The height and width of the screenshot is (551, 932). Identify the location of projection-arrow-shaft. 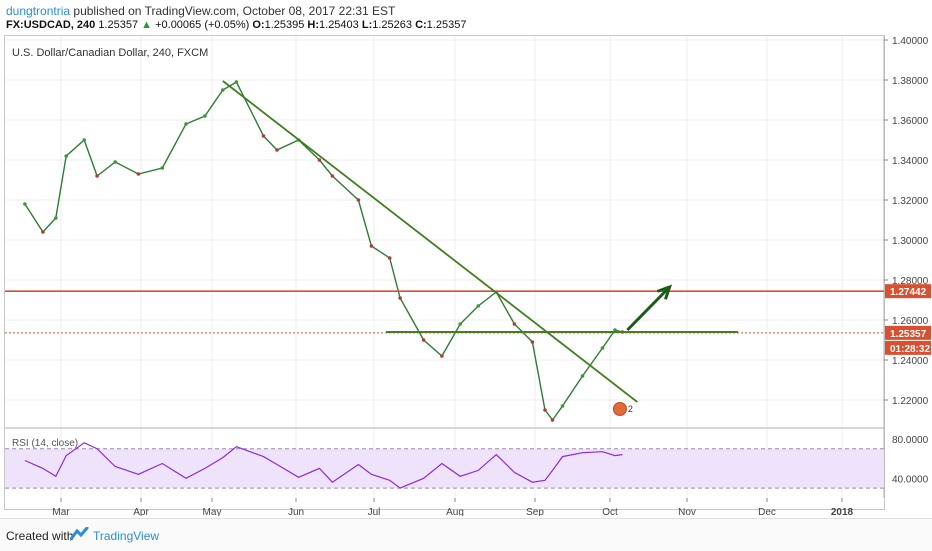
(648, 308).